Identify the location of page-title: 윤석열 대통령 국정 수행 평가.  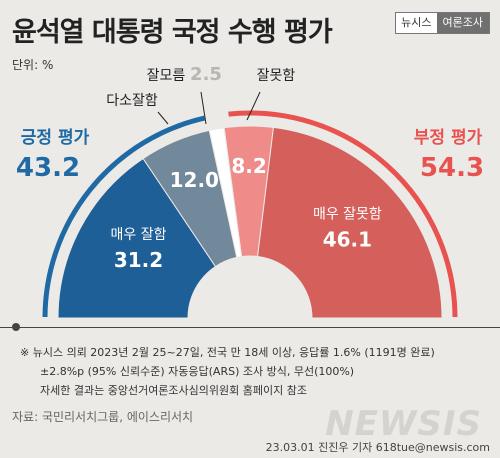
(172, 32).